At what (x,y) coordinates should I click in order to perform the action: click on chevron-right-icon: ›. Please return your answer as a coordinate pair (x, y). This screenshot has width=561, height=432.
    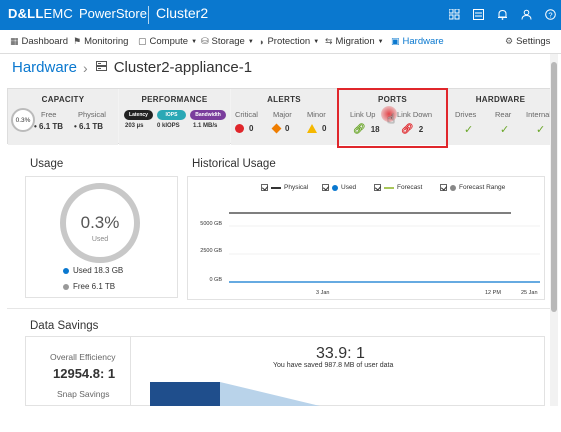
    Looking at the image, I should click on (85, 67).